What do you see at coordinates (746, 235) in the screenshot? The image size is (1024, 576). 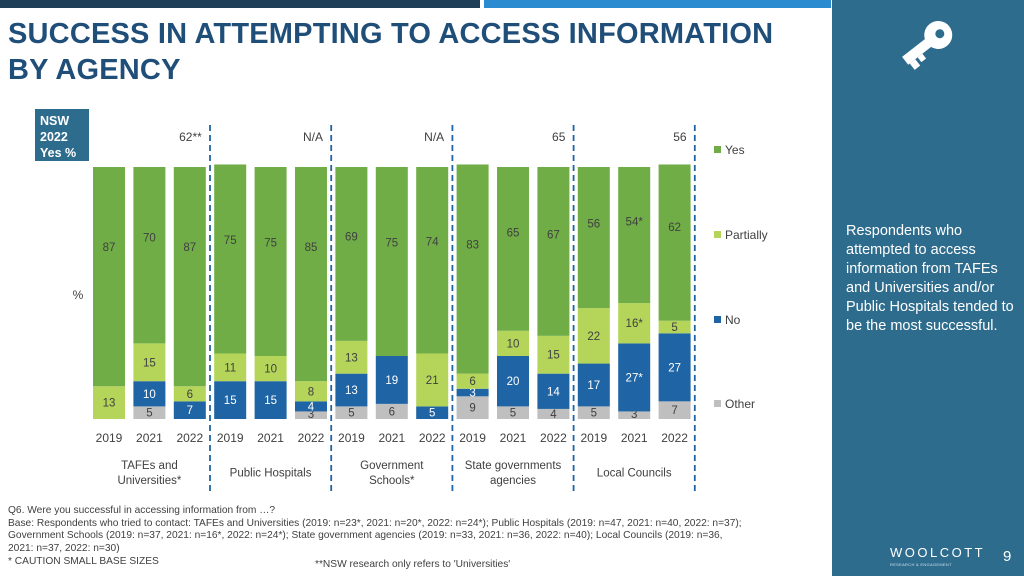 I see `legend-label-partially: Partially` at bounding box center [746, 235].